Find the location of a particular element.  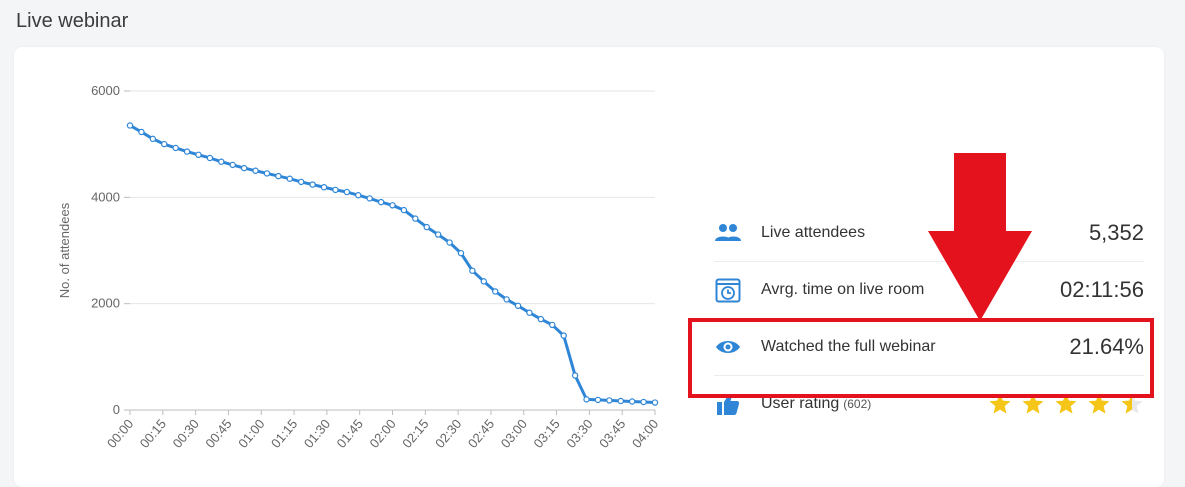

y-axis-label: No. of attendees is located at coordinates (64, 250).